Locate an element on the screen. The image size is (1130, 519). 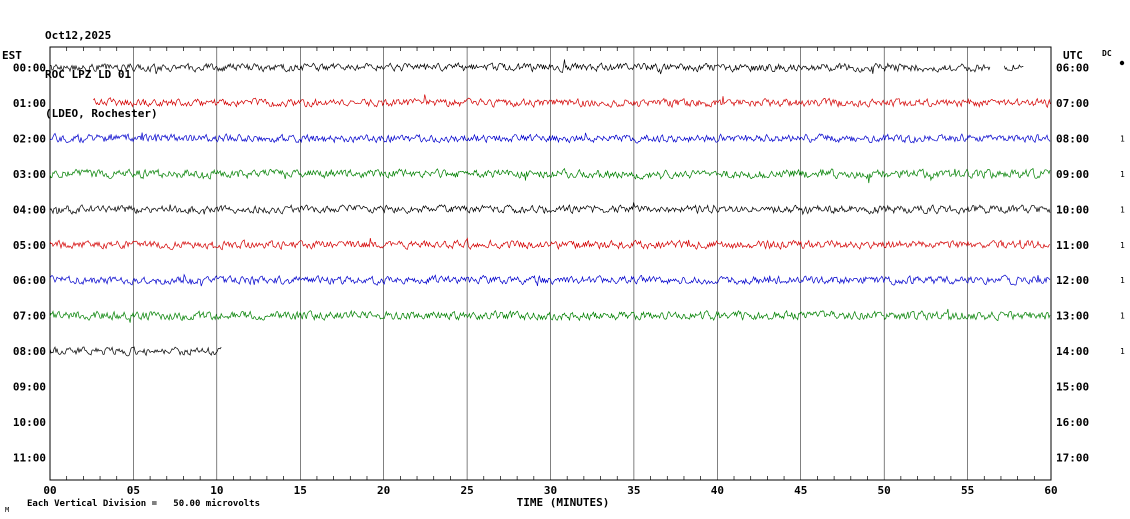
utc-hour-label: 08:00 is located at coordinates (1072, 138).